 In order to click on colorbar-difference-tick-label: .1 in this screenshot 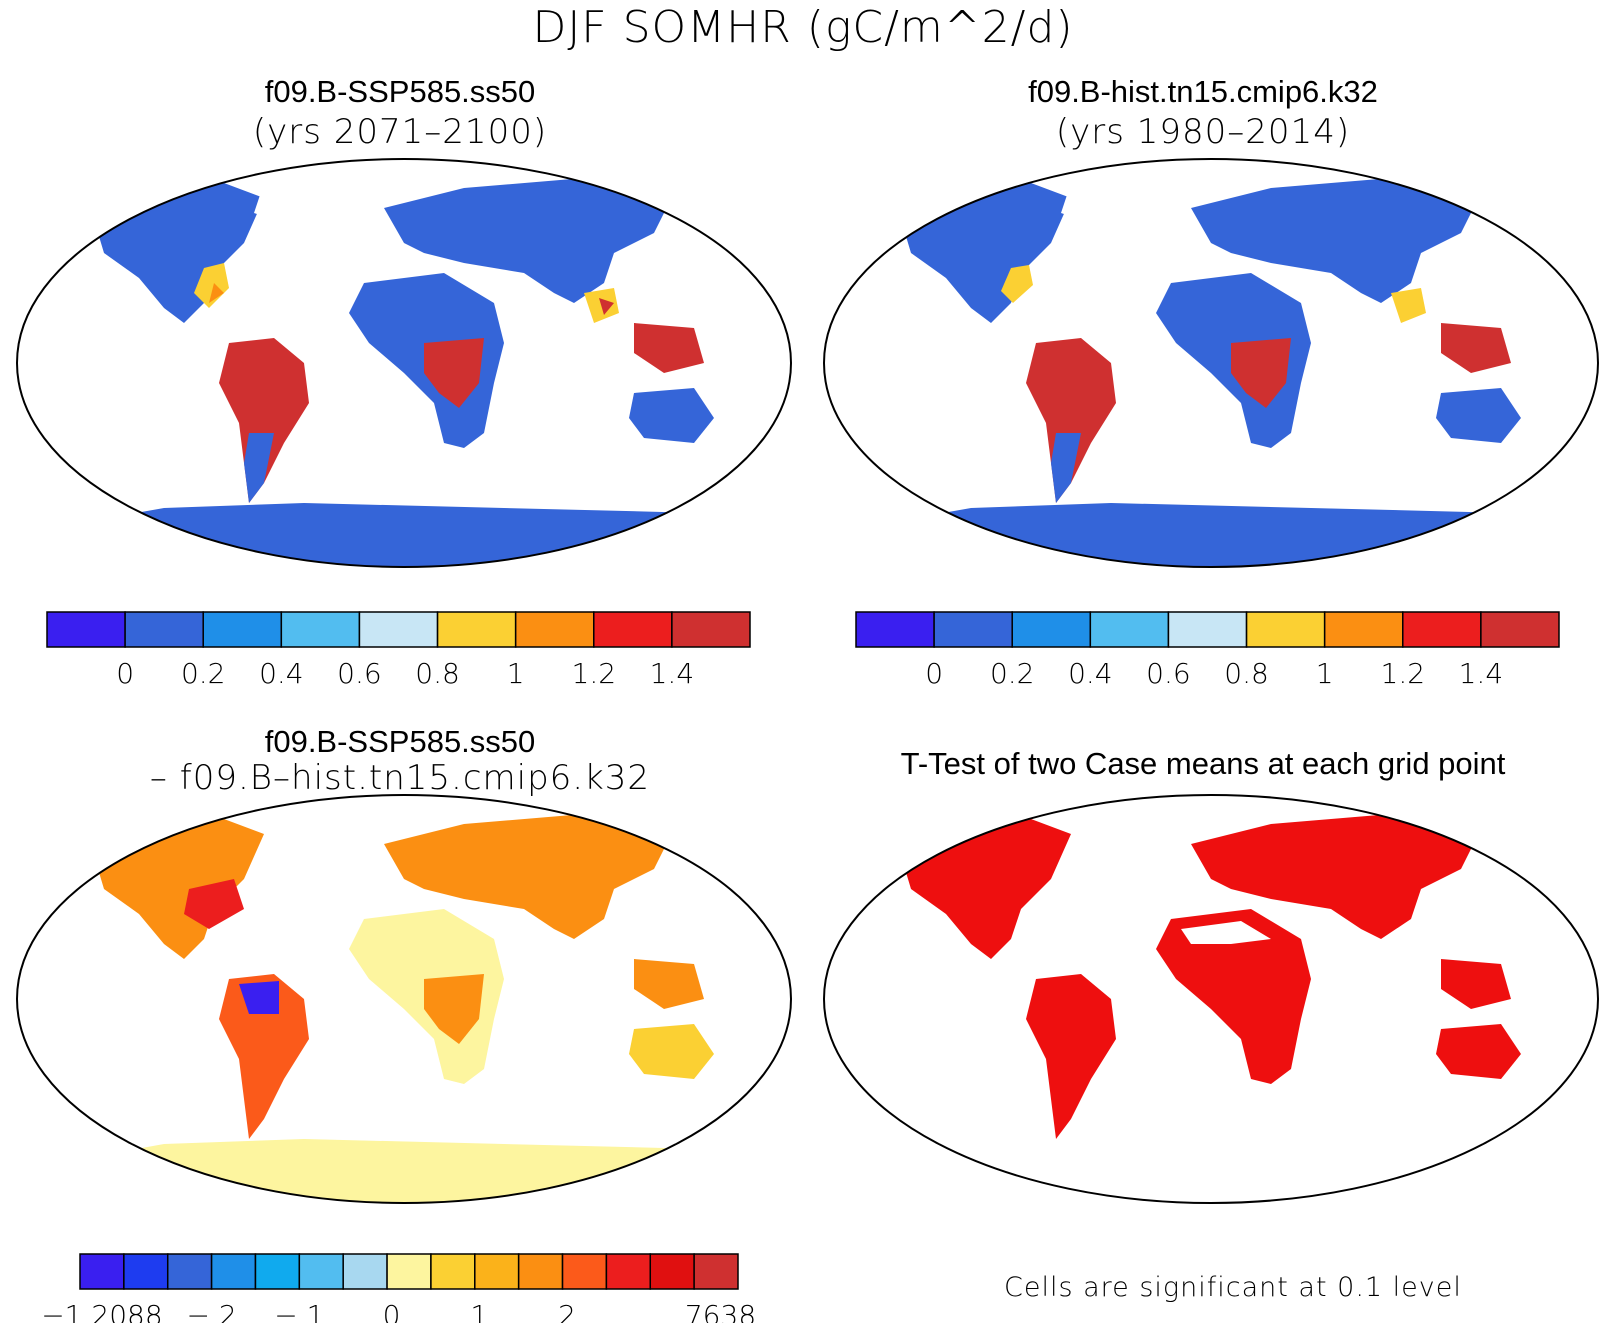, I will do `click(474, 1311)`.